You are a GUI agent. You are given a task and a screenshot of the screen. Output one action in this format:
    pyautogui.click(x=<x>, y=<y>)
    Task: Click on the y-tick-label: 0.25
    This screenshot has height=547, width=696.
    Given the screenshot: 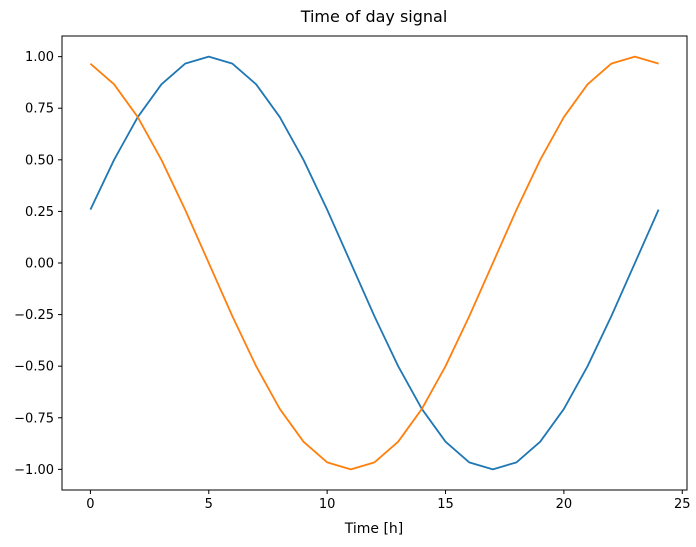 What is the action you would take?
    pyautogui.click(x=39, y=212)
    